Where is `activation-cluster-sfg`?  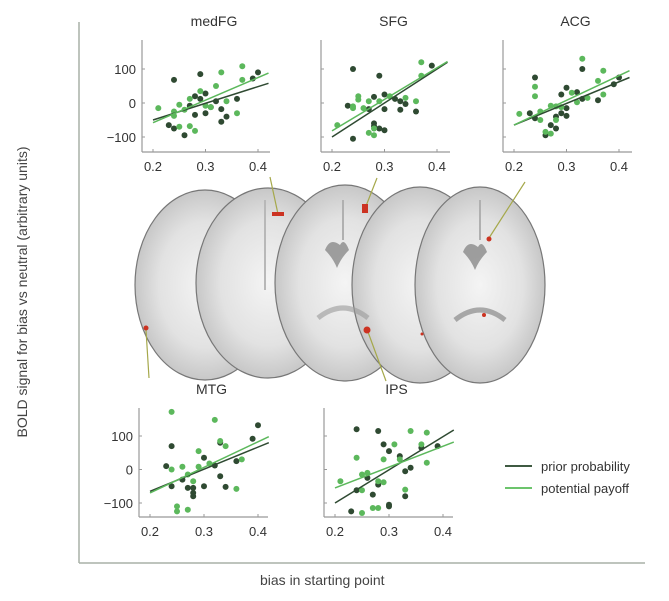 activation-cluster-sfg is located at coordinates (365, 208).